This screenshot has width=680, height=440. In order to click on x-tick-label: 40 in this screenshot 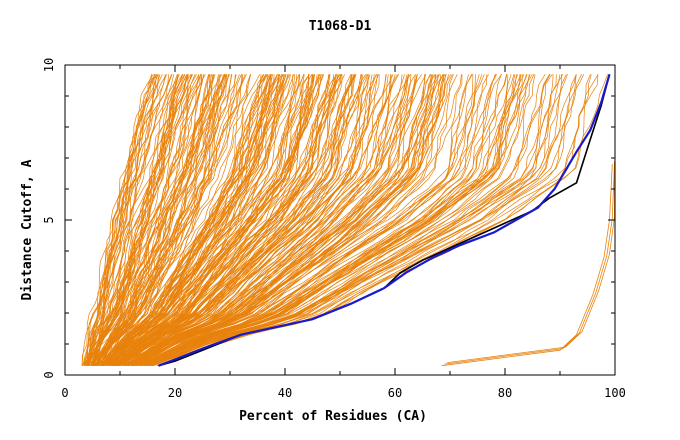, I will do `click(285, 393)`.